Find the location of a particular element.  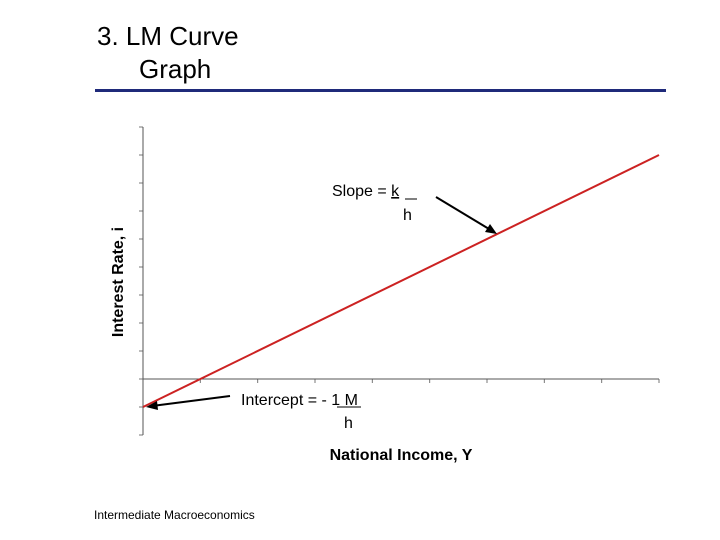

intercept-arrowhead is located at coordinates (152, 405).